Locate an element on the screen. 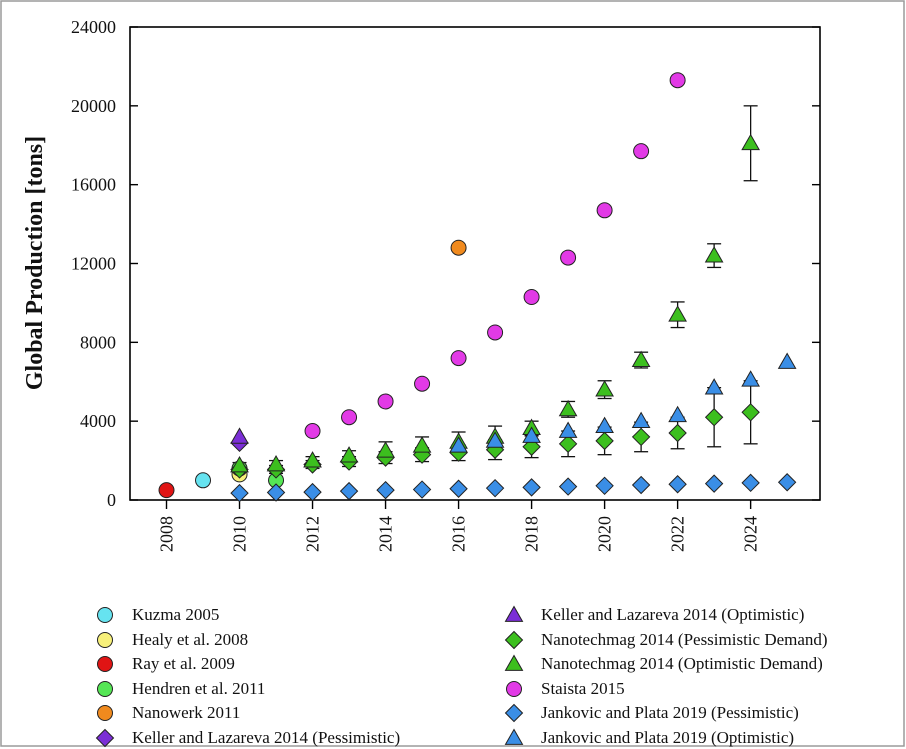 The height and width of the screenshot is (749, 906). x-tick-label: 2012 is located at coordinates (313, 534).